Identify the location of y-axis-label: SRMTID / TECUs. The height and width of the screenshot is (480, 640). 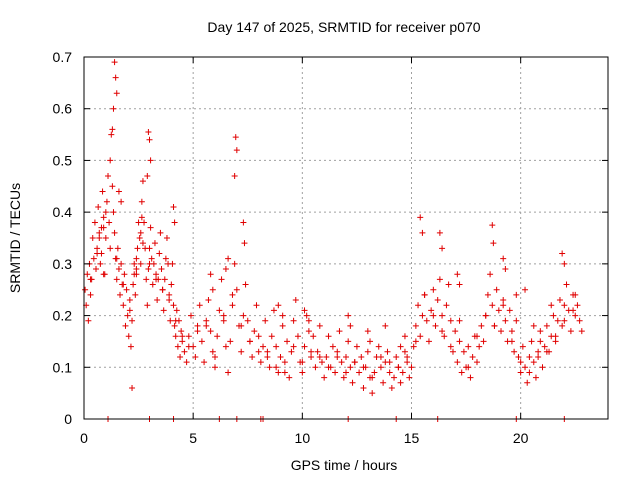
(15, 238).